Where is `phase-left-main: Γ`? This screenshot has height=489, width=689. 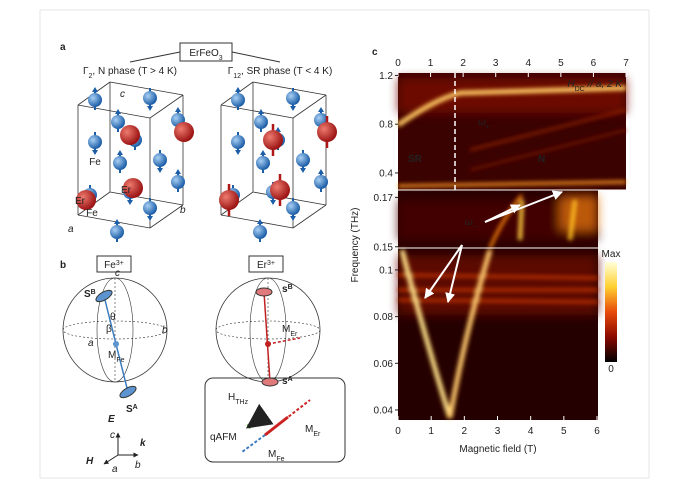 phase-left-main: Γ is located at coordinates (86, 71).